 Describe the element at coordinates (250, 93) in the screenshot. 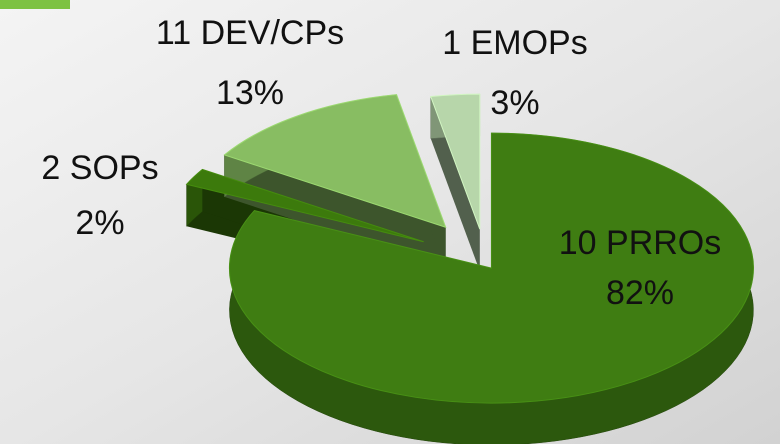

I see `slice-percent: 13%` at that location.